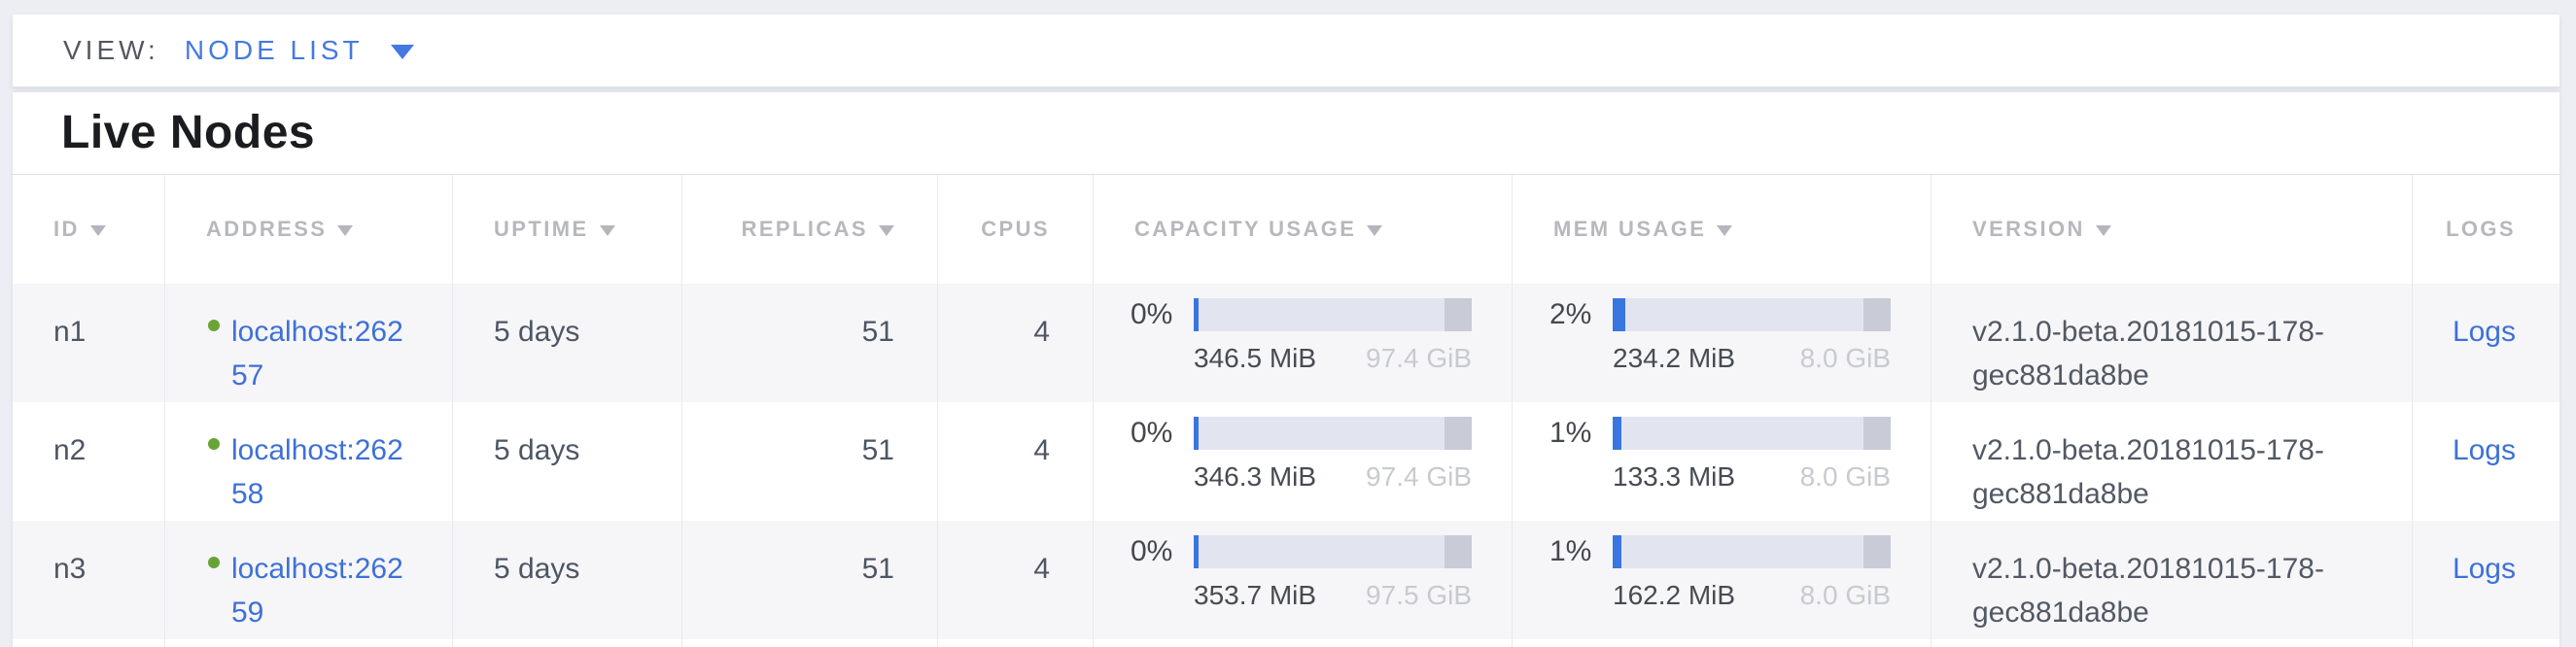  I want to click on column-header-version: VERSION, so click(2171, 229).